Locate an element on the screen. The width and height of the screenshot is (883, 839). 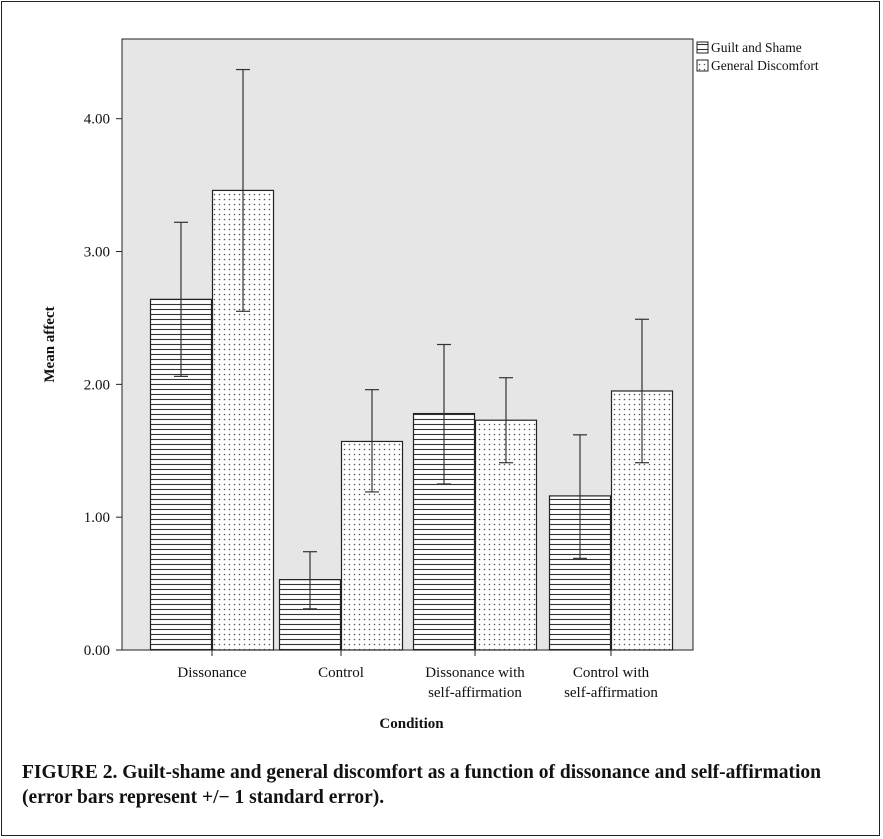
x-tick-label: Control is located at coordinates (341, 673).